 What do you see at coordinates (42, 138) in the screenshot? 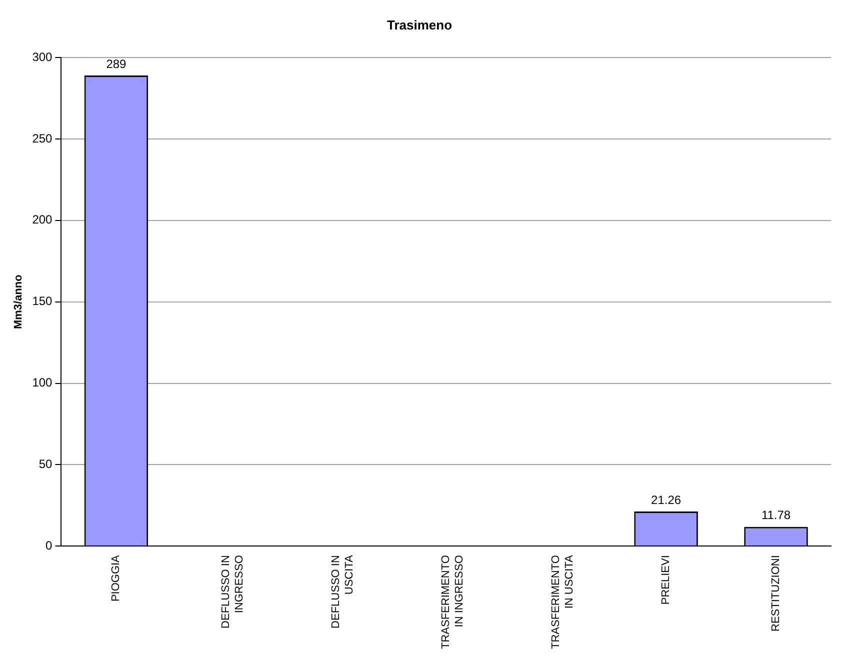
I see `y-tick-label: 250` at bounding box center [42, 138].